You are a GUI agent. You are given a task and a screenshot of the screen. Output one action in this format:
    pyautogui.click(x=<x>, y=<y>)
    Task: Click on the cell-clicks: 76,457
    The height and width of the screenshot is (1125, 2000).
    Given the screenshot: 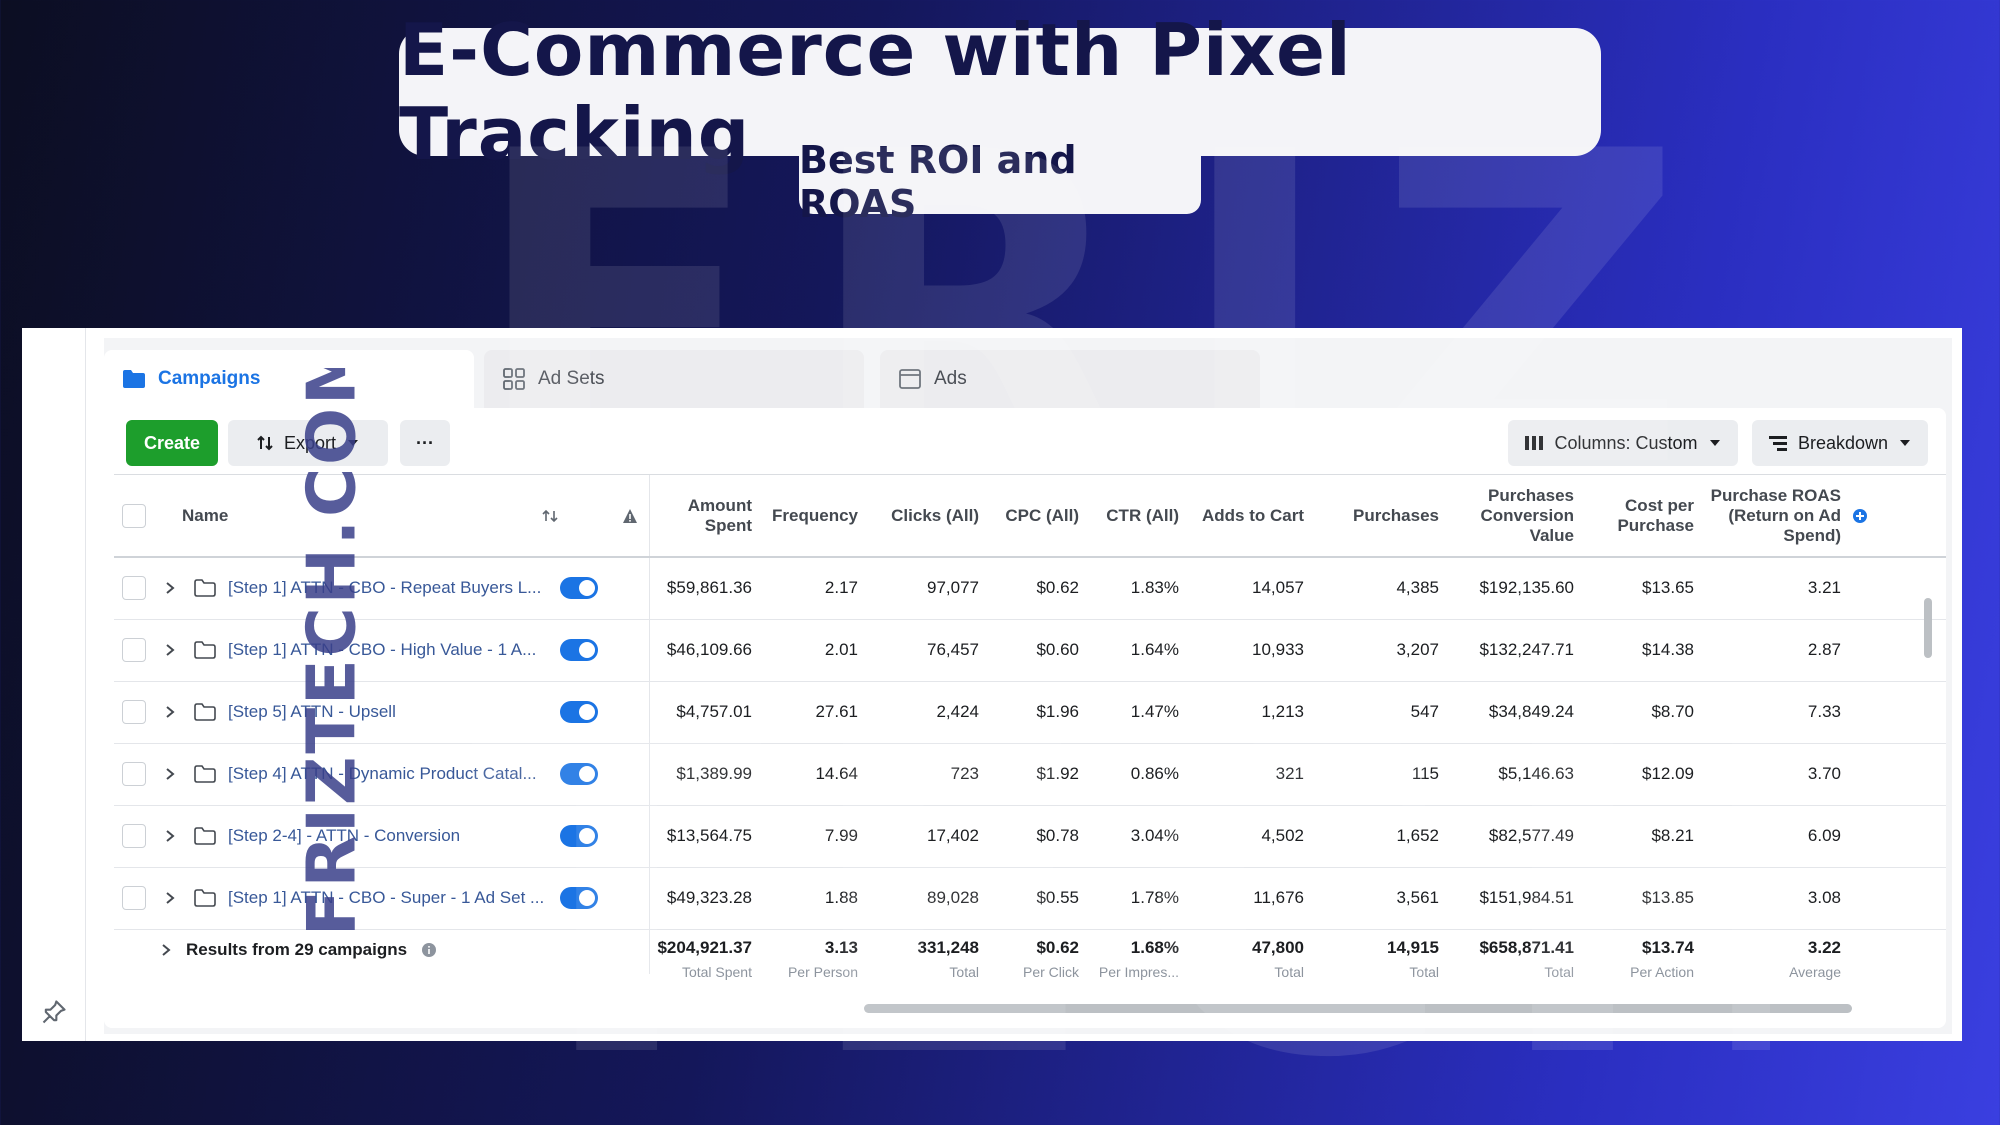 What is the action you would take?
    pyautogui.click(x=953, y=649)
    